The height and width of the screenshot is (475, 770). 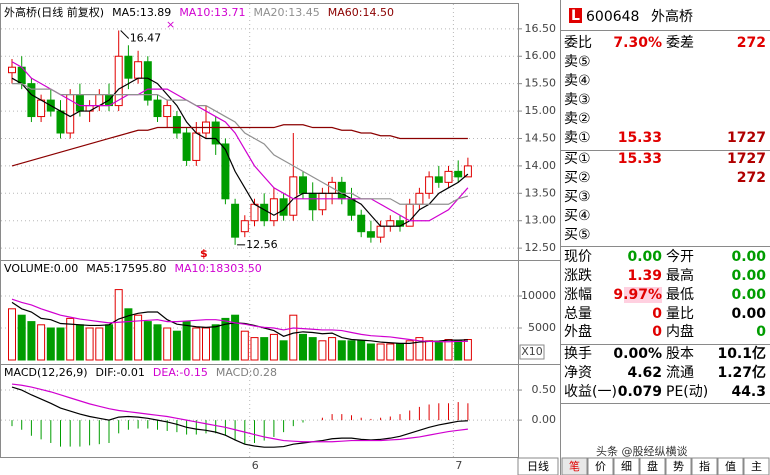 What do you see at coordinates (578, 331) in the screenshot?
I see `row-label: 外盘` at bounding box center [578, 331].